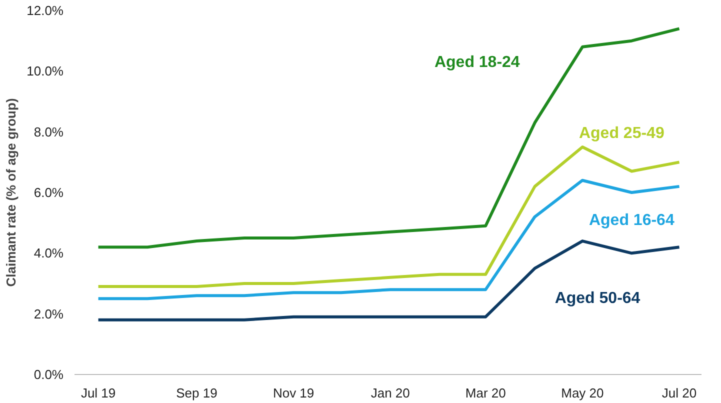  I want to click on x-tick-label: Mar 20, so click(485, 393).